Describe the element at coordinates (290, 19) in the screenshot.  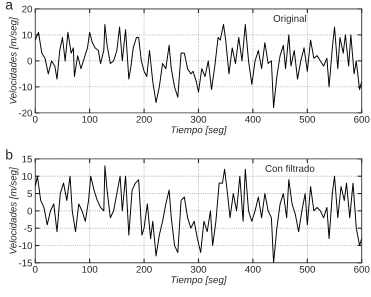
I see `annotation: Original` at that location.